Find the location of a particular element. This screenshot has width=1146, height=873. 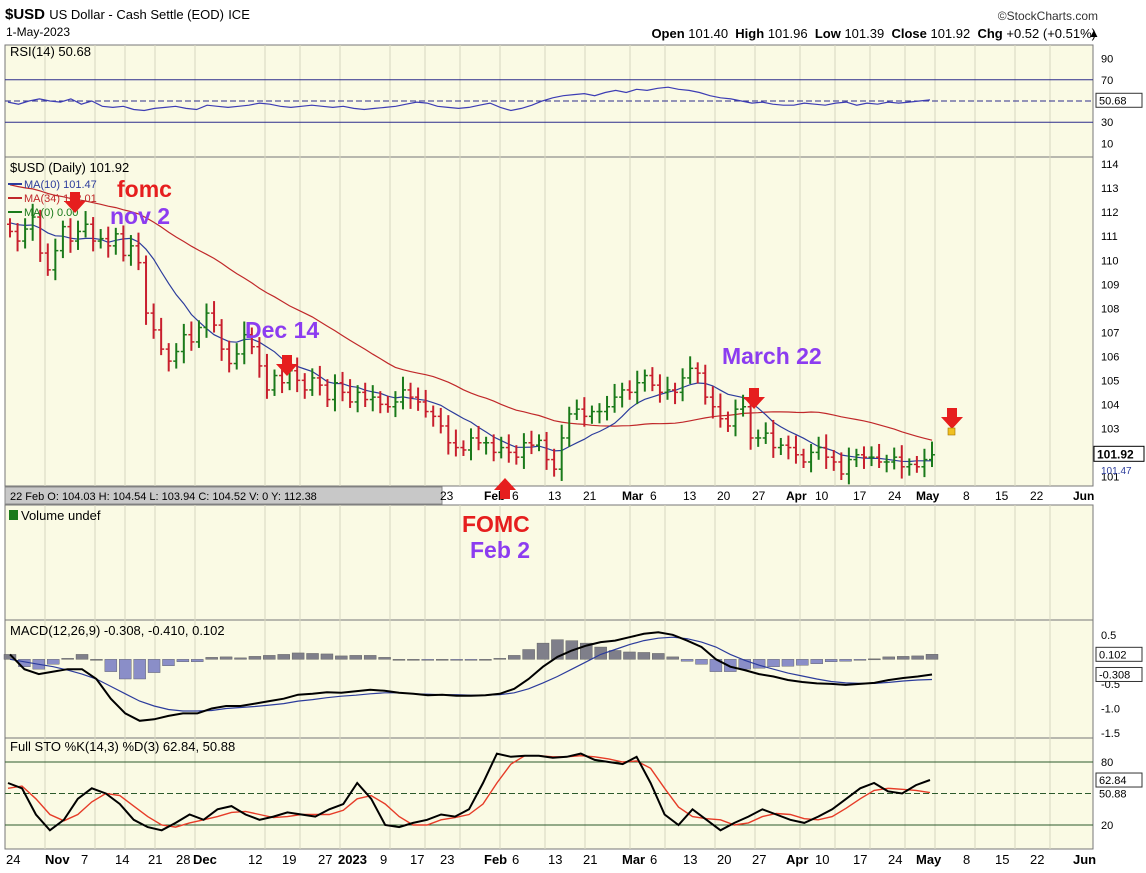

x-tick-label-top: 24 is located at coordinates (895, 496).